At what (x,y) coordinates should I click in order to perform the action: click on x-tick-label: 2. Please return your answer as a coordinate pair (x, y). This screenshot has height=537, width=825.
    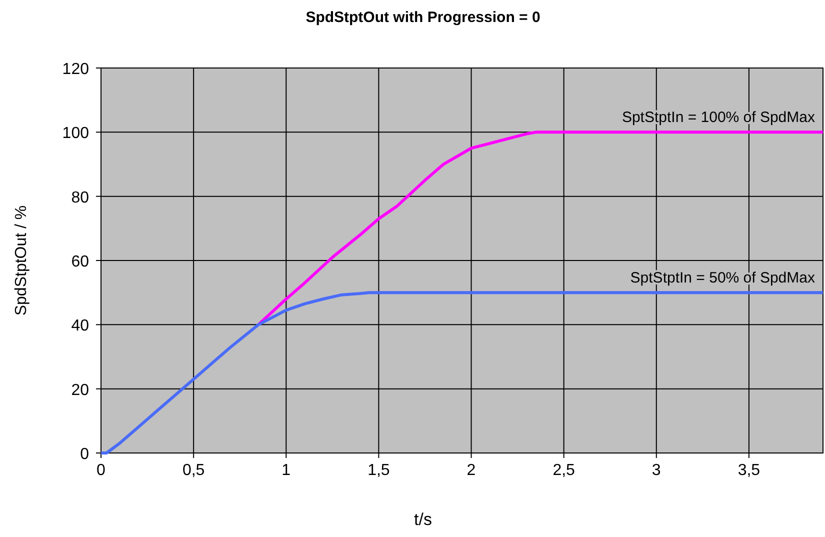
    Looking at the image, I should click on (471, 470).